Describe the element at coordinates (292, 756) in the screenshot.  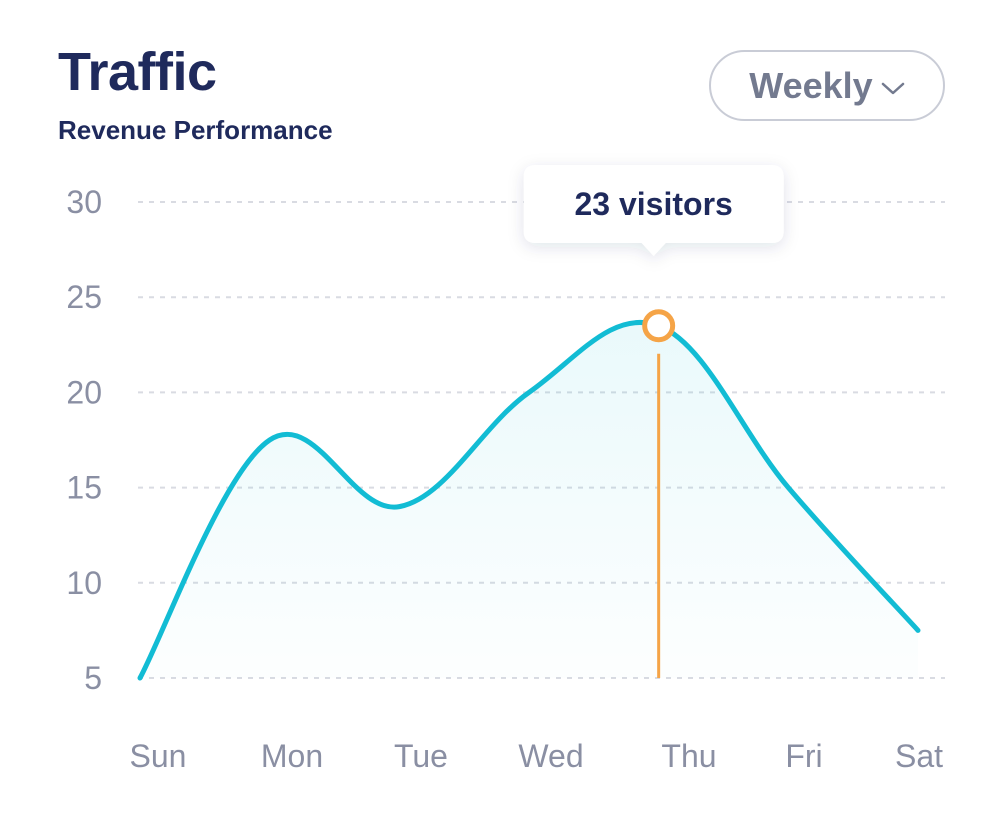
I see `x-tick-label: Mon` at that location.